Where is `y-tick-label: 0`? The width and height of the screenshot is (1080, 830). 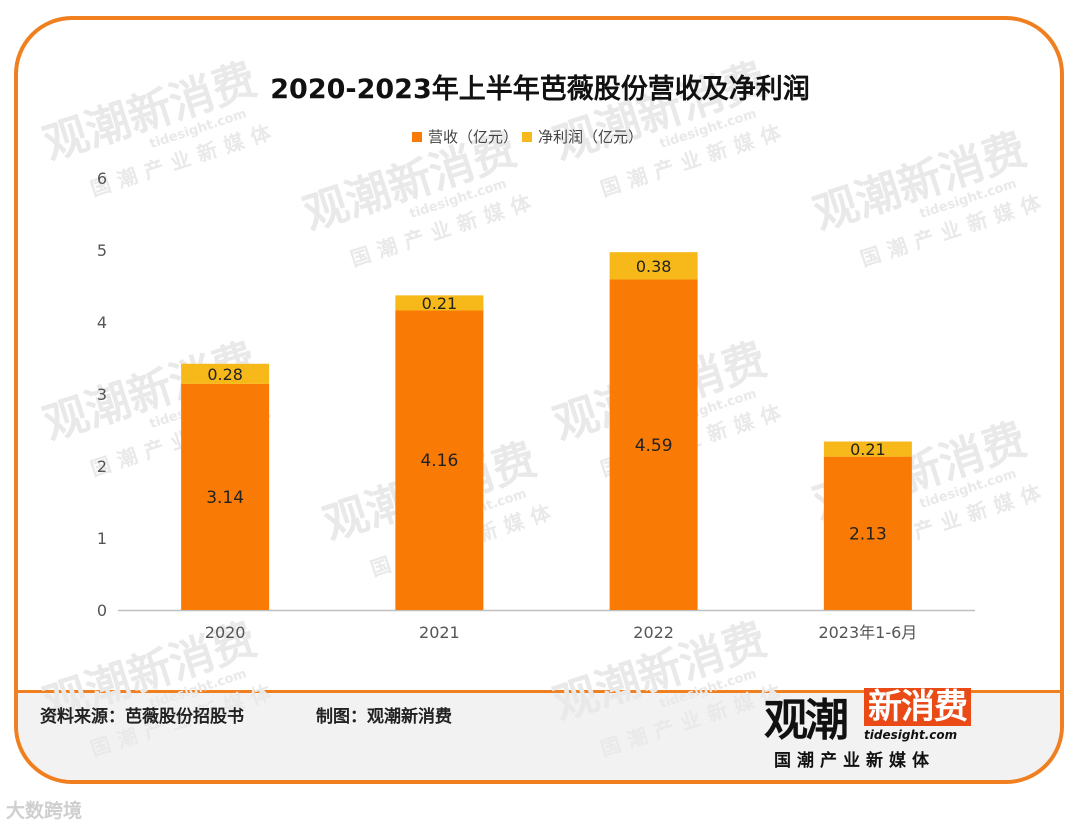 y-tick-label: 0 is located at coordinates (102, 610).